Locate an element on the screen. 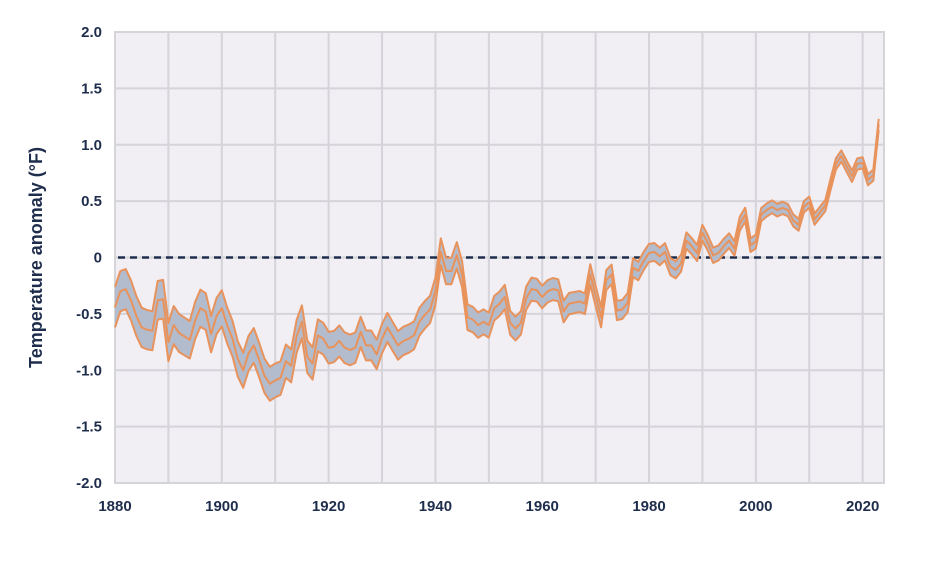 Image resolution: width=928 pixels, height=580 pixels. x-tick-label: 1960 is located at coordinates (542, 506).